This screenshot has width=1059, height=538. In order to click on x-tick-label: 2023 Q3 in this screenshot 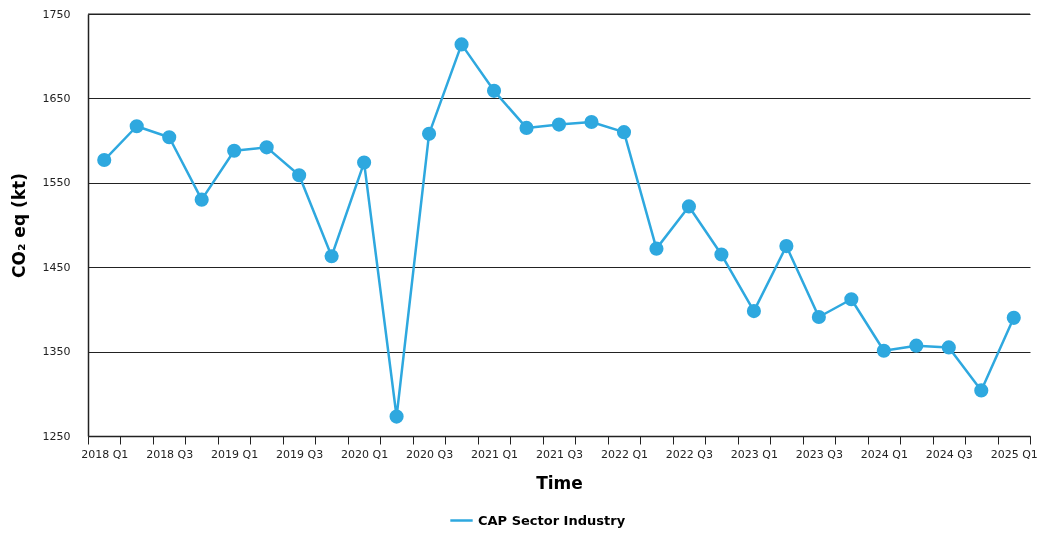, I will do `click(819, 454)`.